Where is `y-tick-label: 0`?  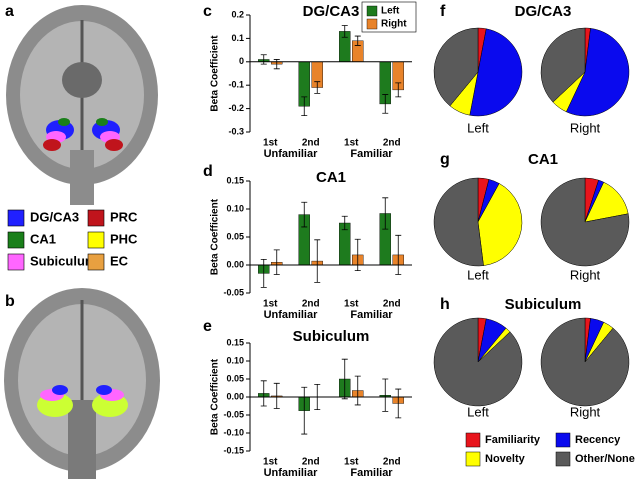 y-tick-label: 0 is located at coordinates (241, 61).